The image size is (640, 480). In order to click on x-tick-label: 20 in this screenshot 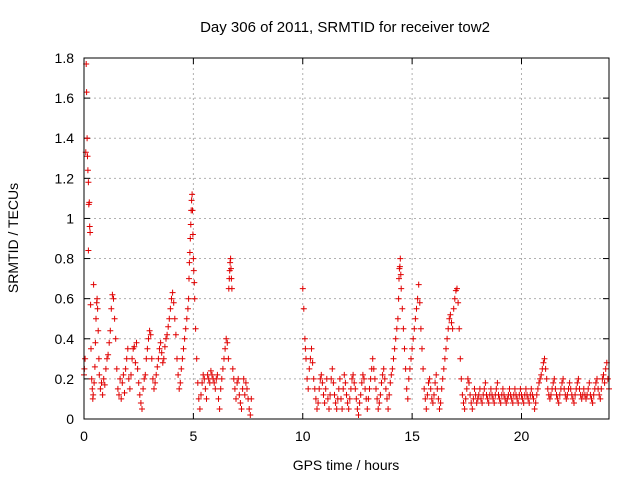, I will do `click(522, 436)`.